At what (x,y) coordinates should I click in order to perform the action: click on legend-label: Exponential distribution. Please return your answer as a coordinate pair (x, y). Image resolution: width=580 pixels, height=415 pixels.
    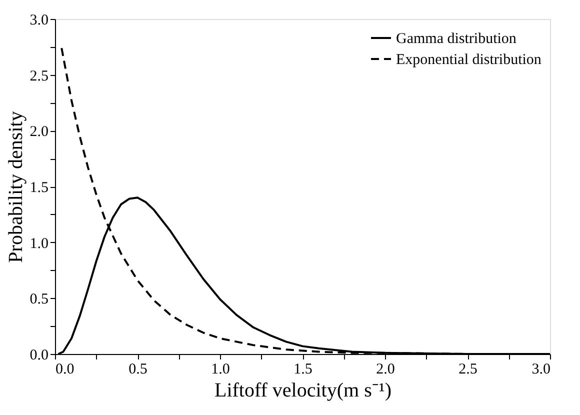
    Looking at the image, I should click on (469, 60).